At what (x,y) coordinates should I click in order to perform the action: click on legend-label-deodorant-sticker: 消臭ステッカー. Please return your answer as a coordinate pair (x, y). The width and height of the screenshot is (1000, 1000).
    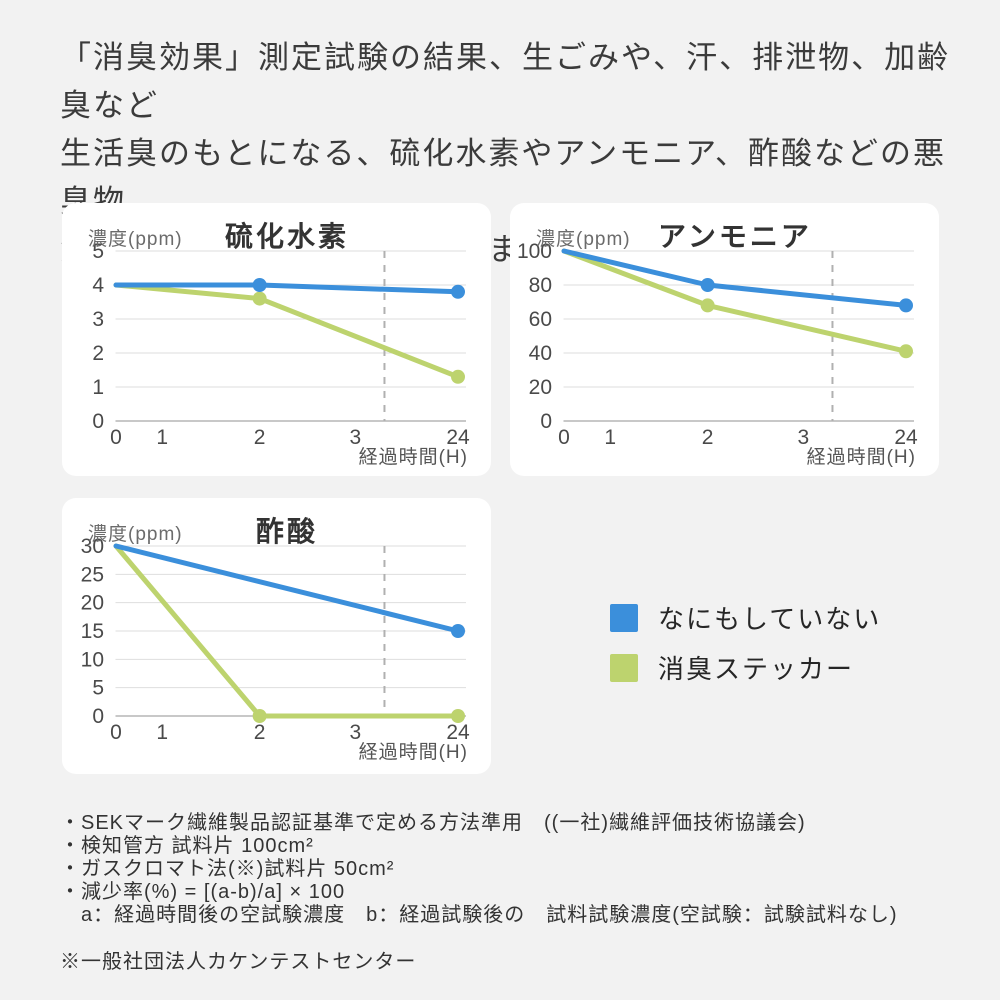
    Looking at the image, I should click on (756, 669).